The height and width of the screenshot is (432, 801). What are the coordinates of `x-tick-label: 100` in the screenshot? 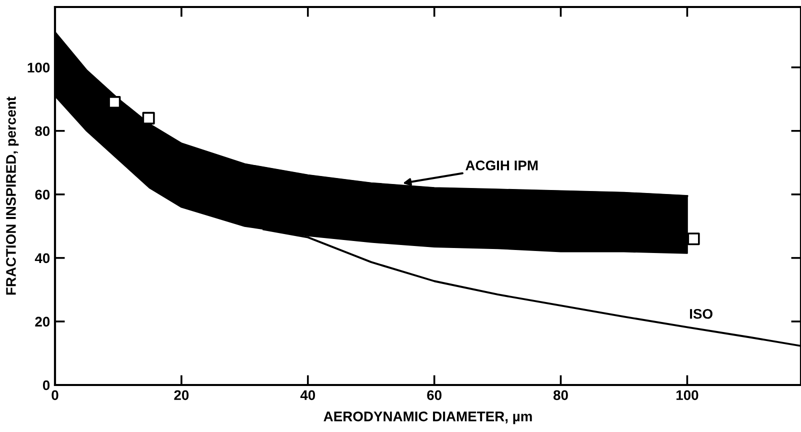 It's located at (687, 395).